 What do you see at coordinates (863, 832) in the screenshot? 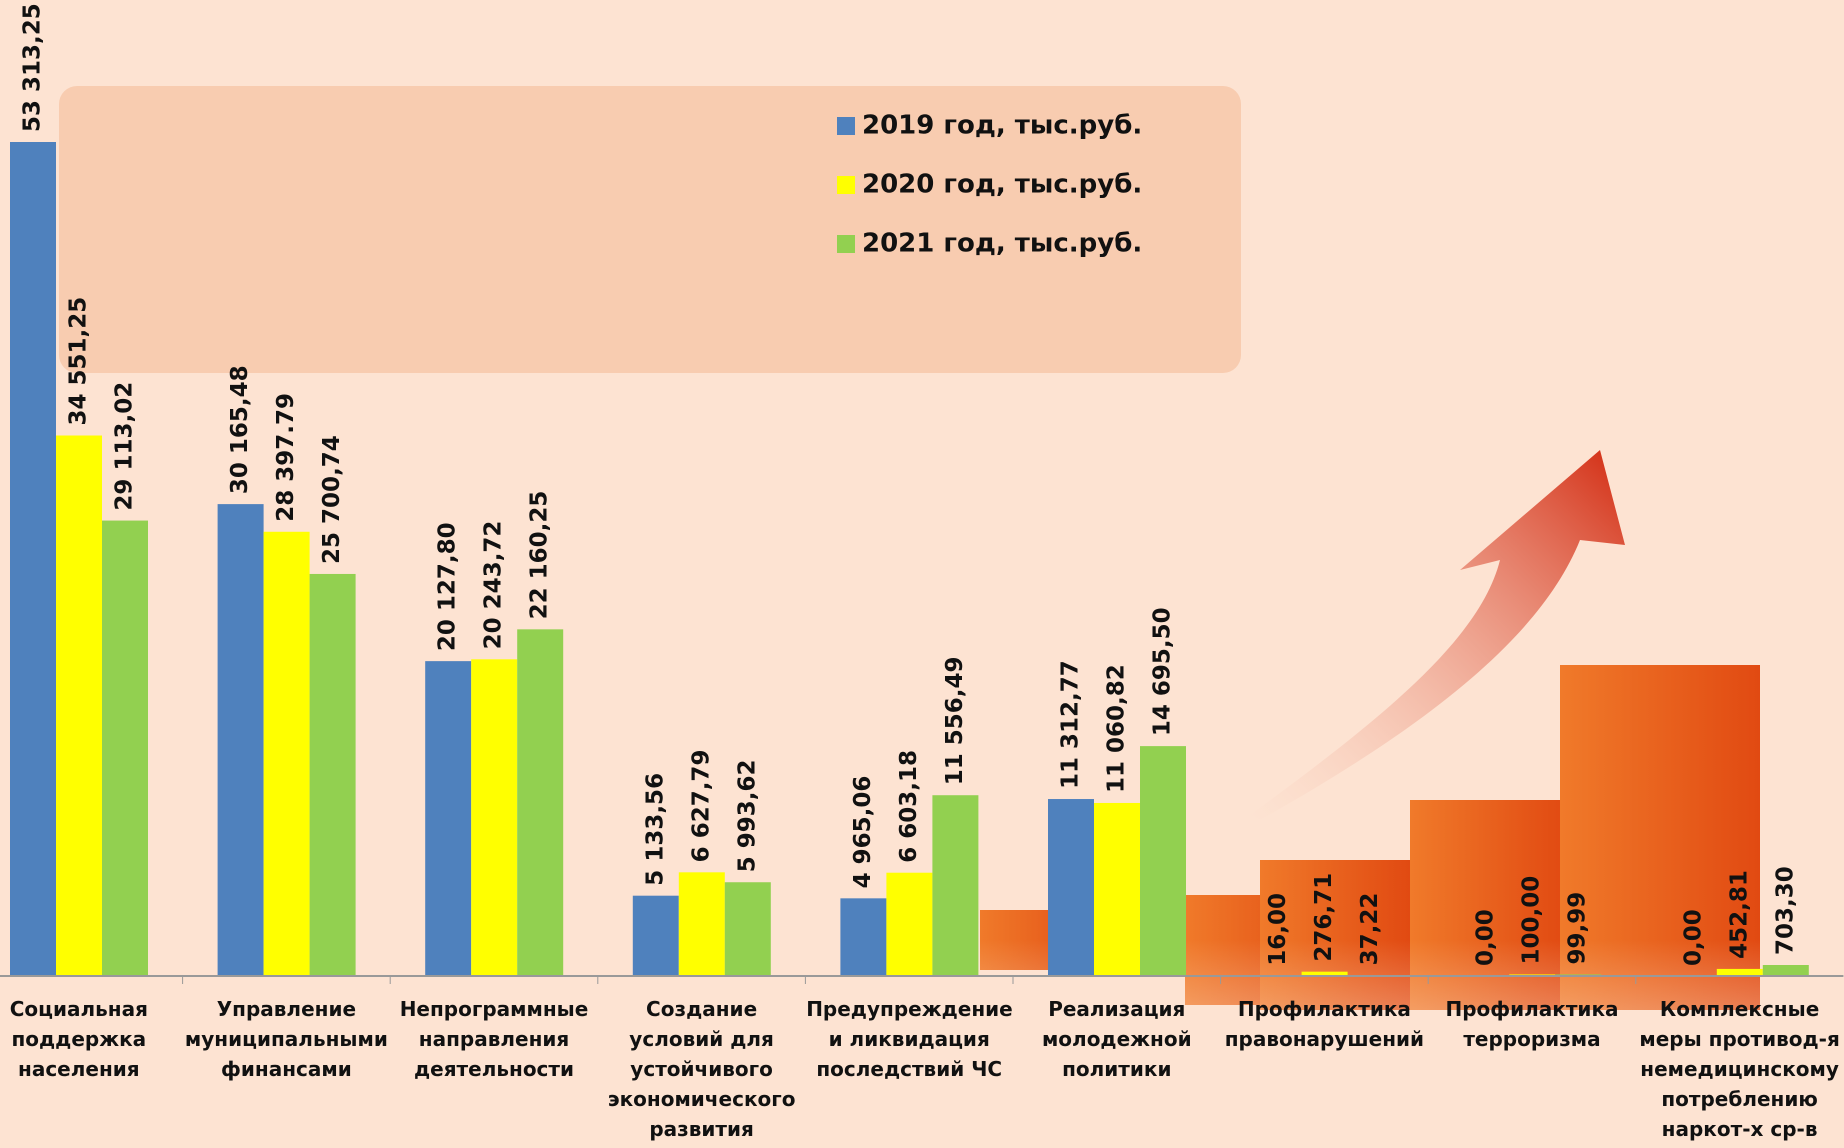
I see `value-label: 4 965,06` at bounding box center [863, 832].